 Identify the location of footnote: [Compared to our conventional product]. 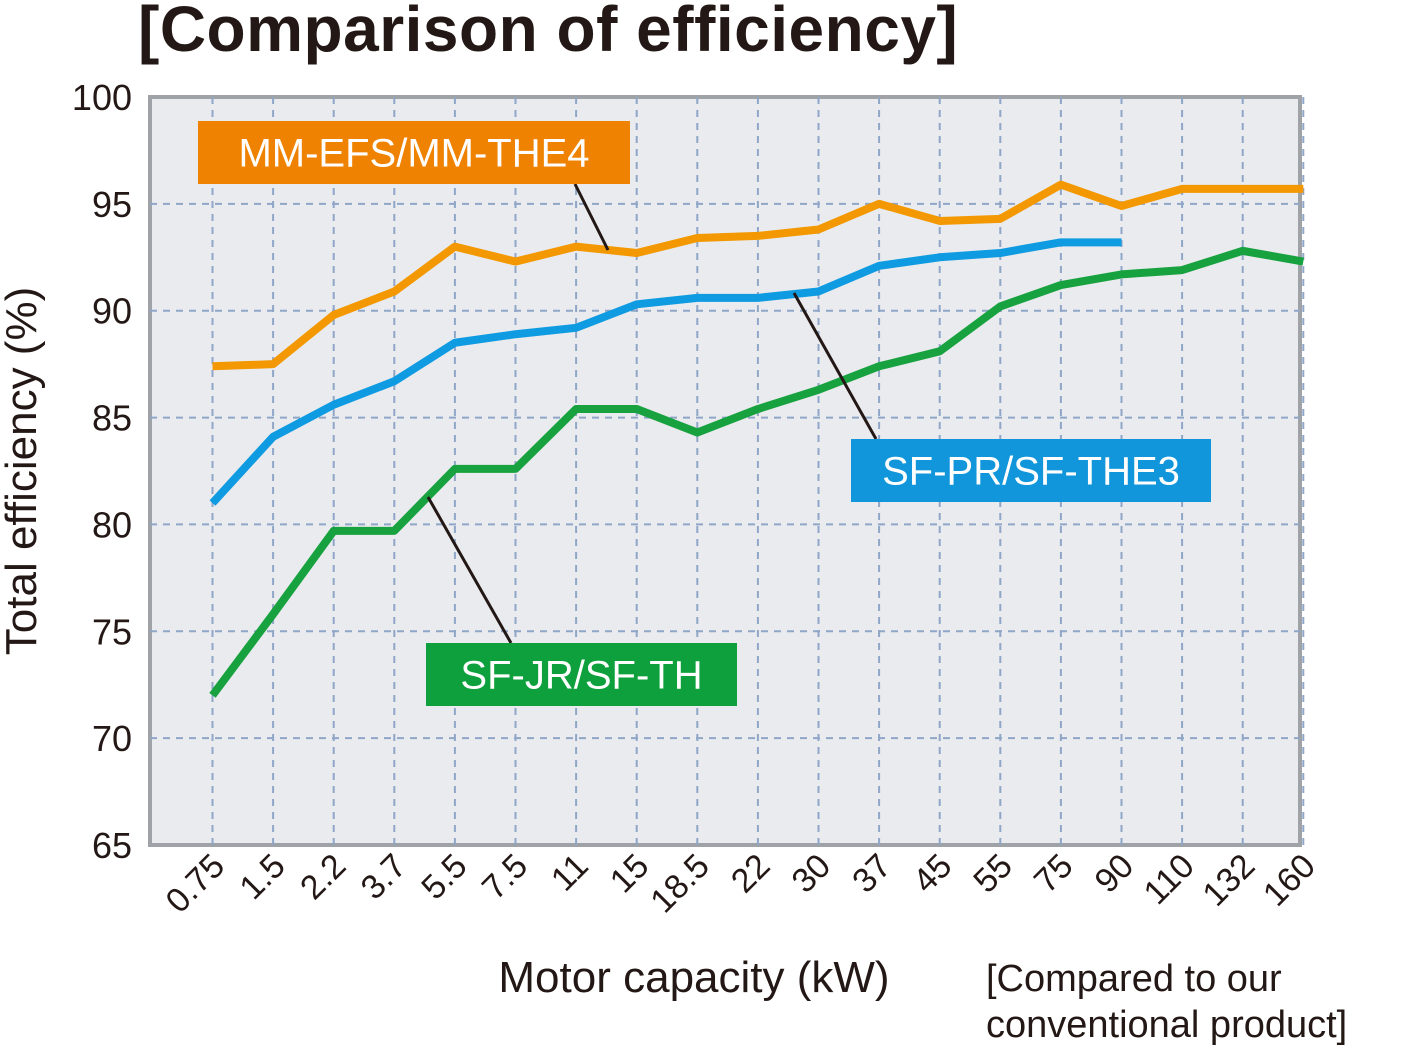
(1166, 1002).